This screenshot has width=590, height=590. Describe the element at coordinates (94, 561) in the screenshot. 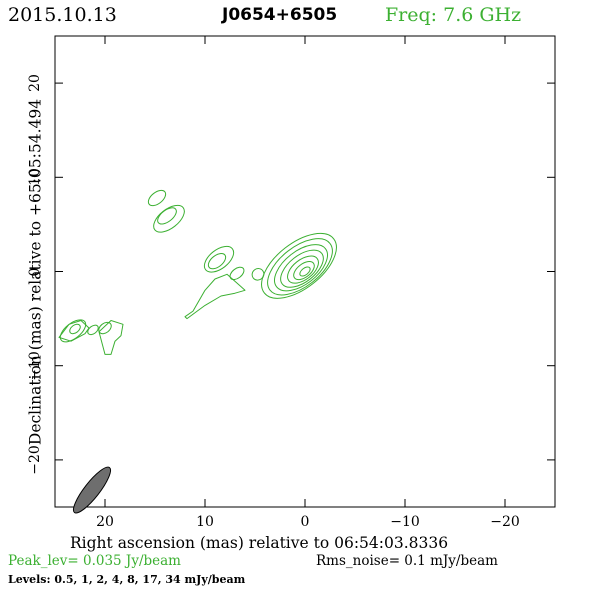

I see `peak-level: Peak_lev= 0.035 Jy/beam` at that location.